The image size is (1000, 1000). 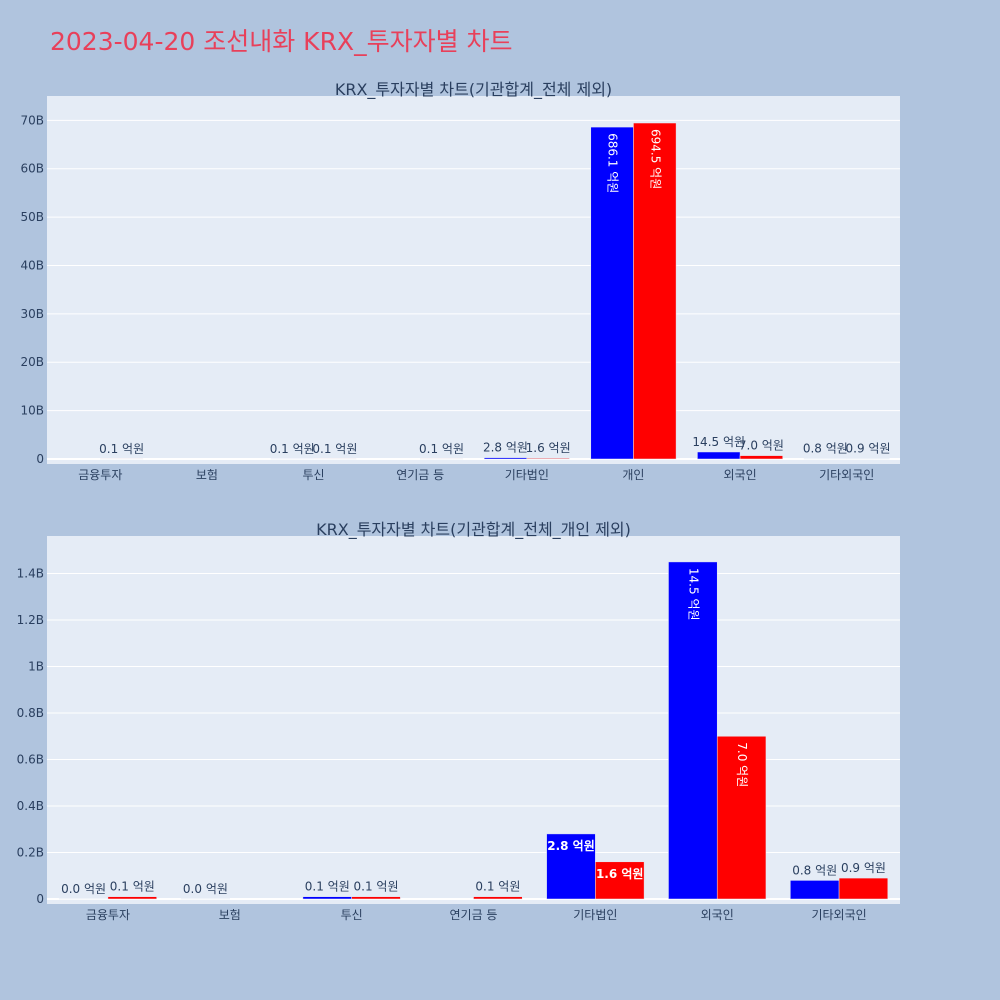 I want to click on y-tick-label: 10B, so click(x=32, y=411).